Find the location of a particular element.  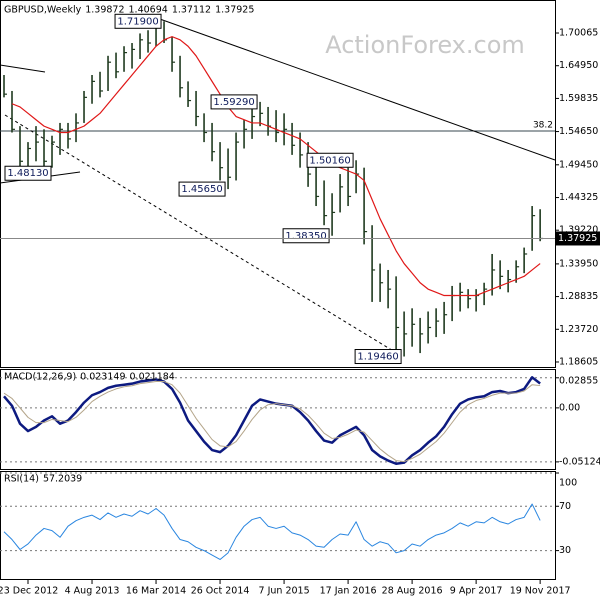

x-tick-label: 23 Dec 2012 is located at coordinates (29, 591).